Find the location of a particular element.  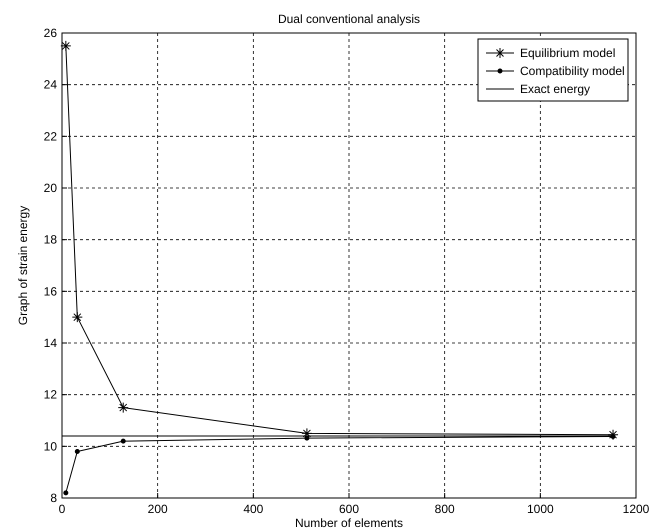

y-tick-label: 20 is located at coordinates (51, 188).